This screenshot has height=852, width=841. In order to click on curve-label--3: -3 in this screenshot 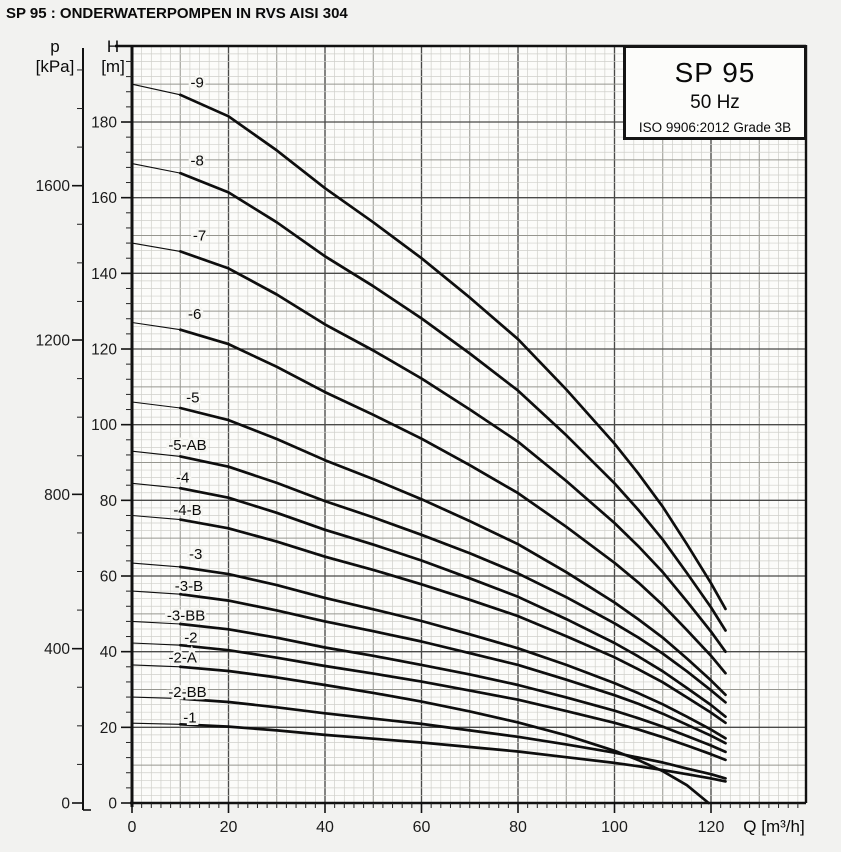, I will do `click(195, 554)`.